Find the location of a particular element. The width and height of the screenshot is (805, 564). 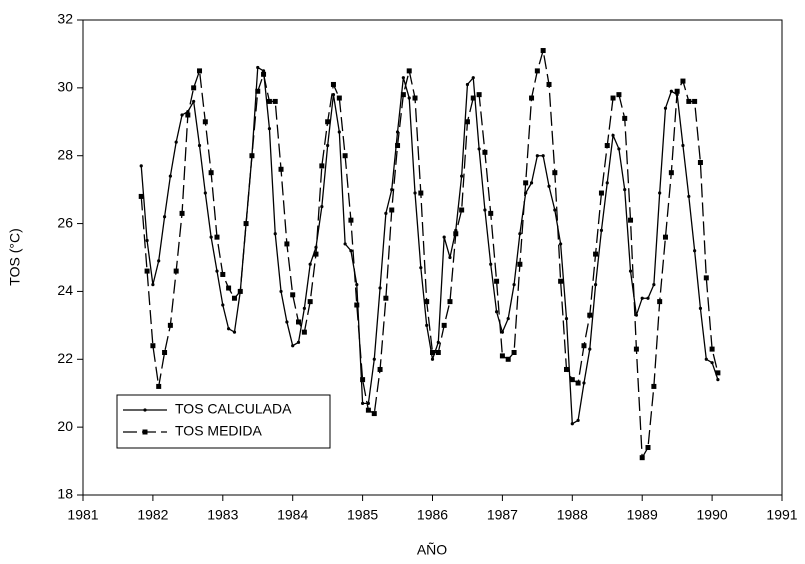

x-tick-label: 1989 is located at coordinates (642, 515).